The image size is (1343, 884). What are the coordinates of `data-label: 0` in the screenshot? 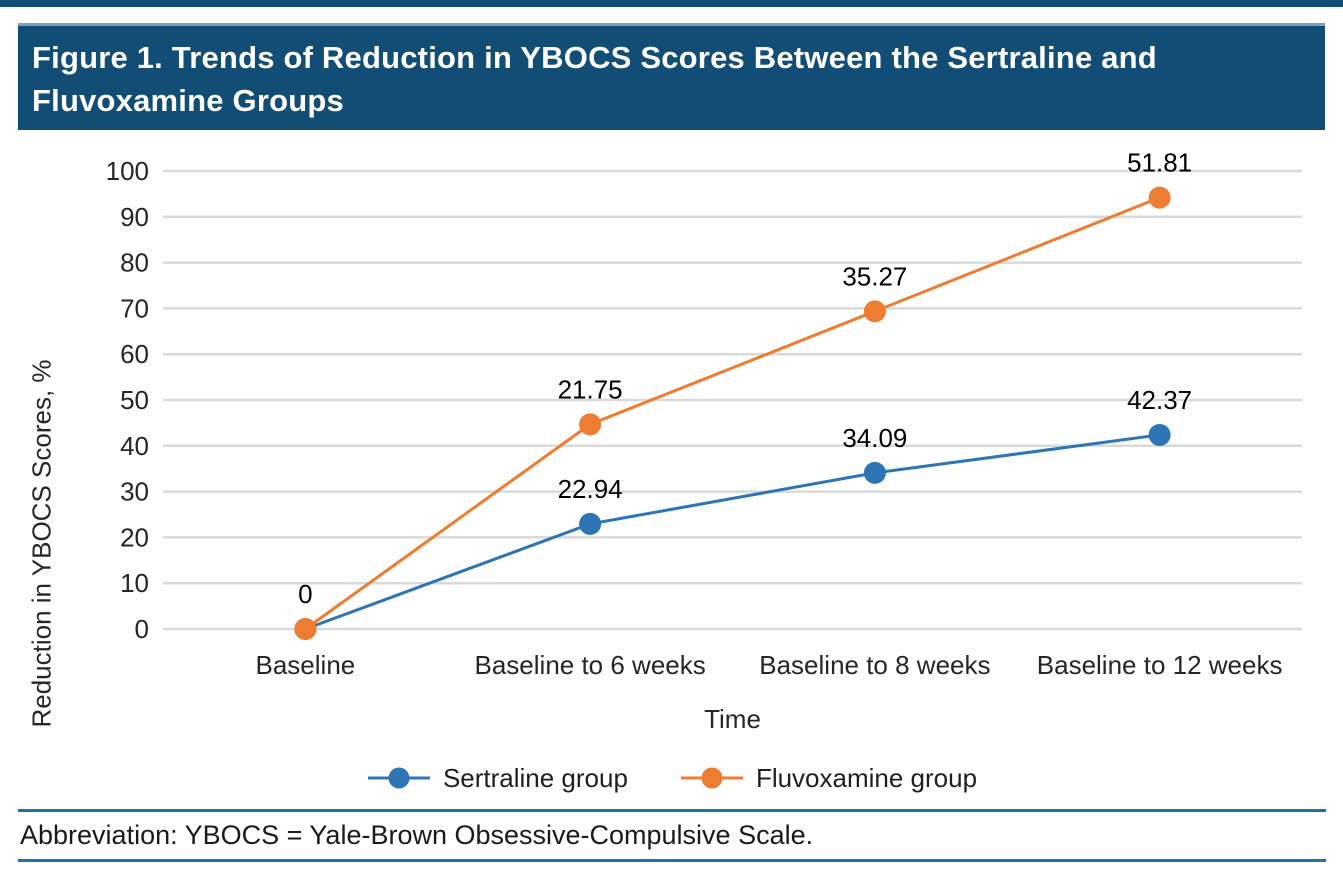 It's located at (305, 594).